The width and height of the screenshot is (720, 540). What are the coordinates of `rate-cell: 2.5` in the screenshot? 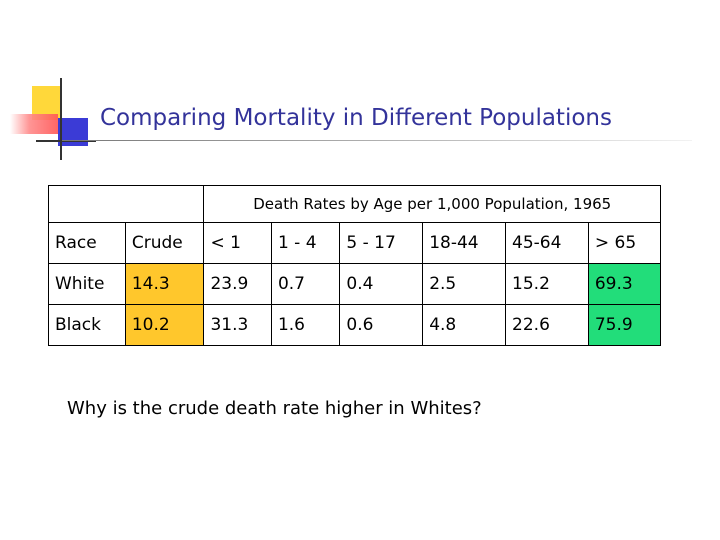 It's located at (464, 284).